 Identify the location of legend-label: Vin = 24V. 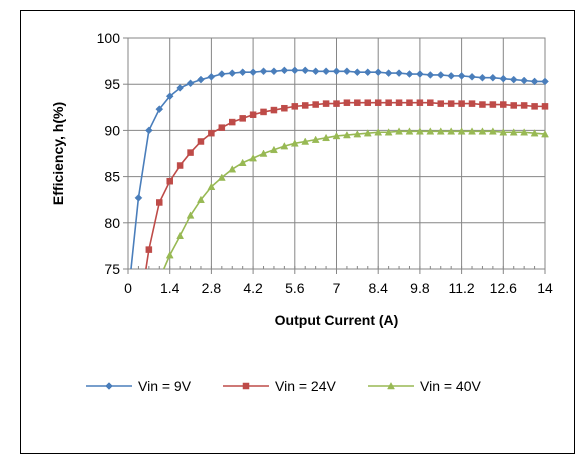
(306, 386).